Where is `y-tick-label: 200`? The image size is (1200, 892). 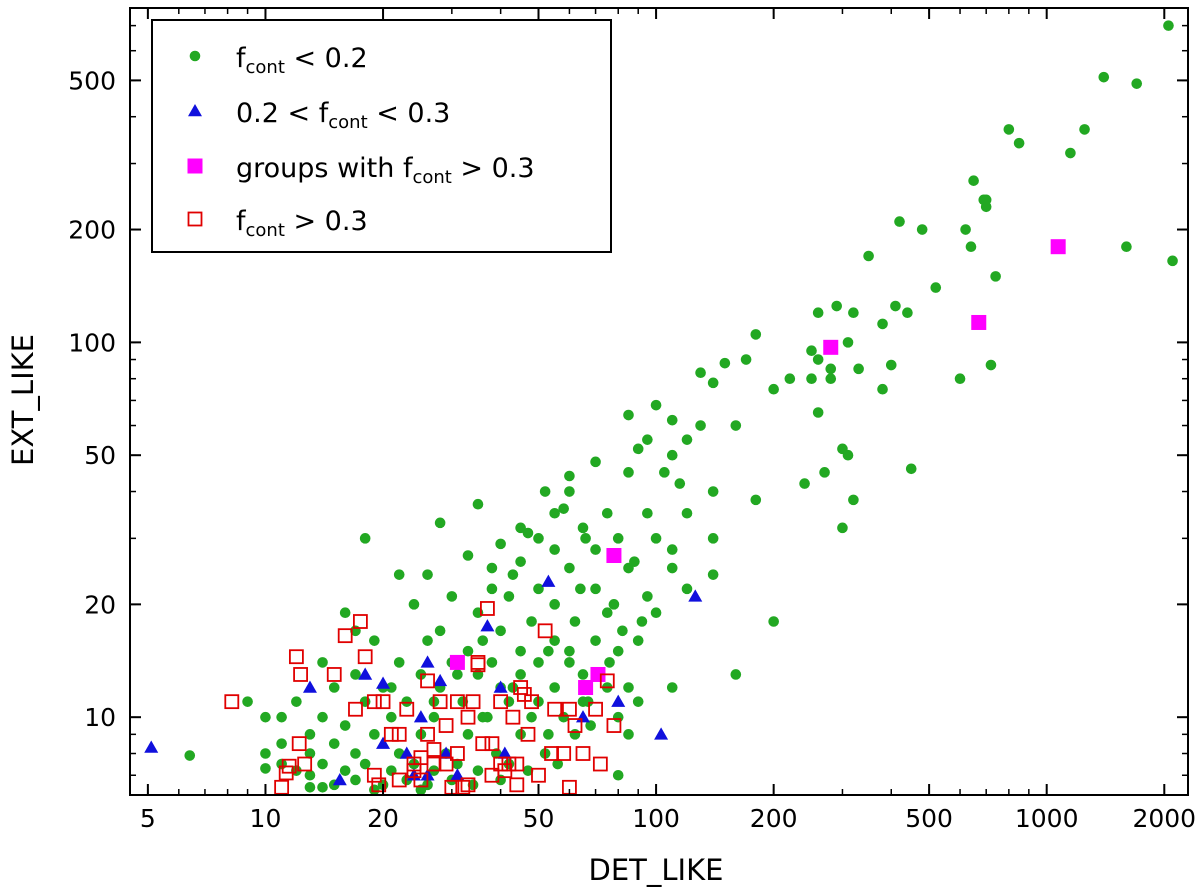 y-tick-label: 200 is located at coordinates (92, 230).